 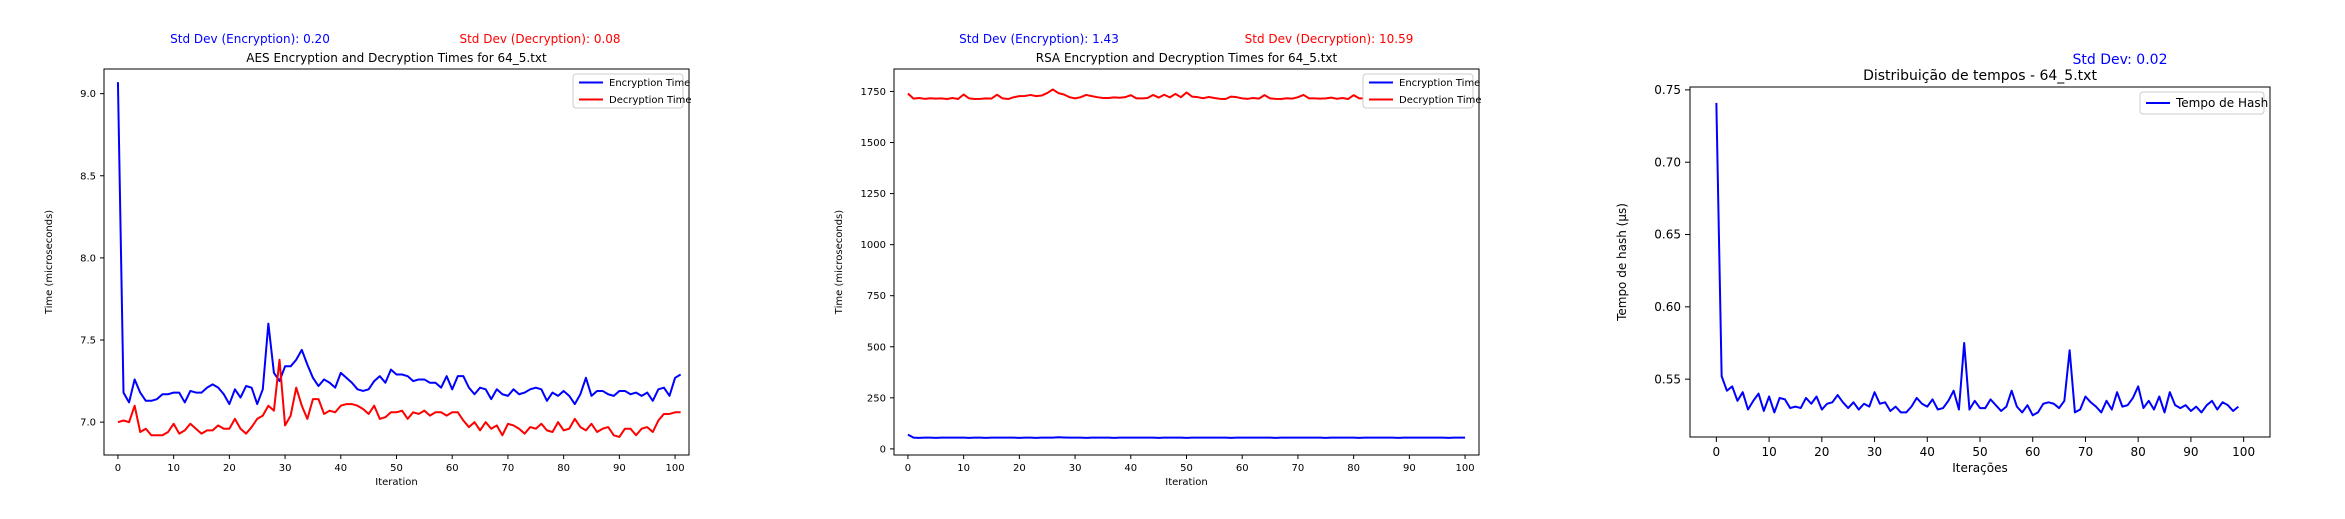 I want to click on legend-box, so click(x=2202, y=103).